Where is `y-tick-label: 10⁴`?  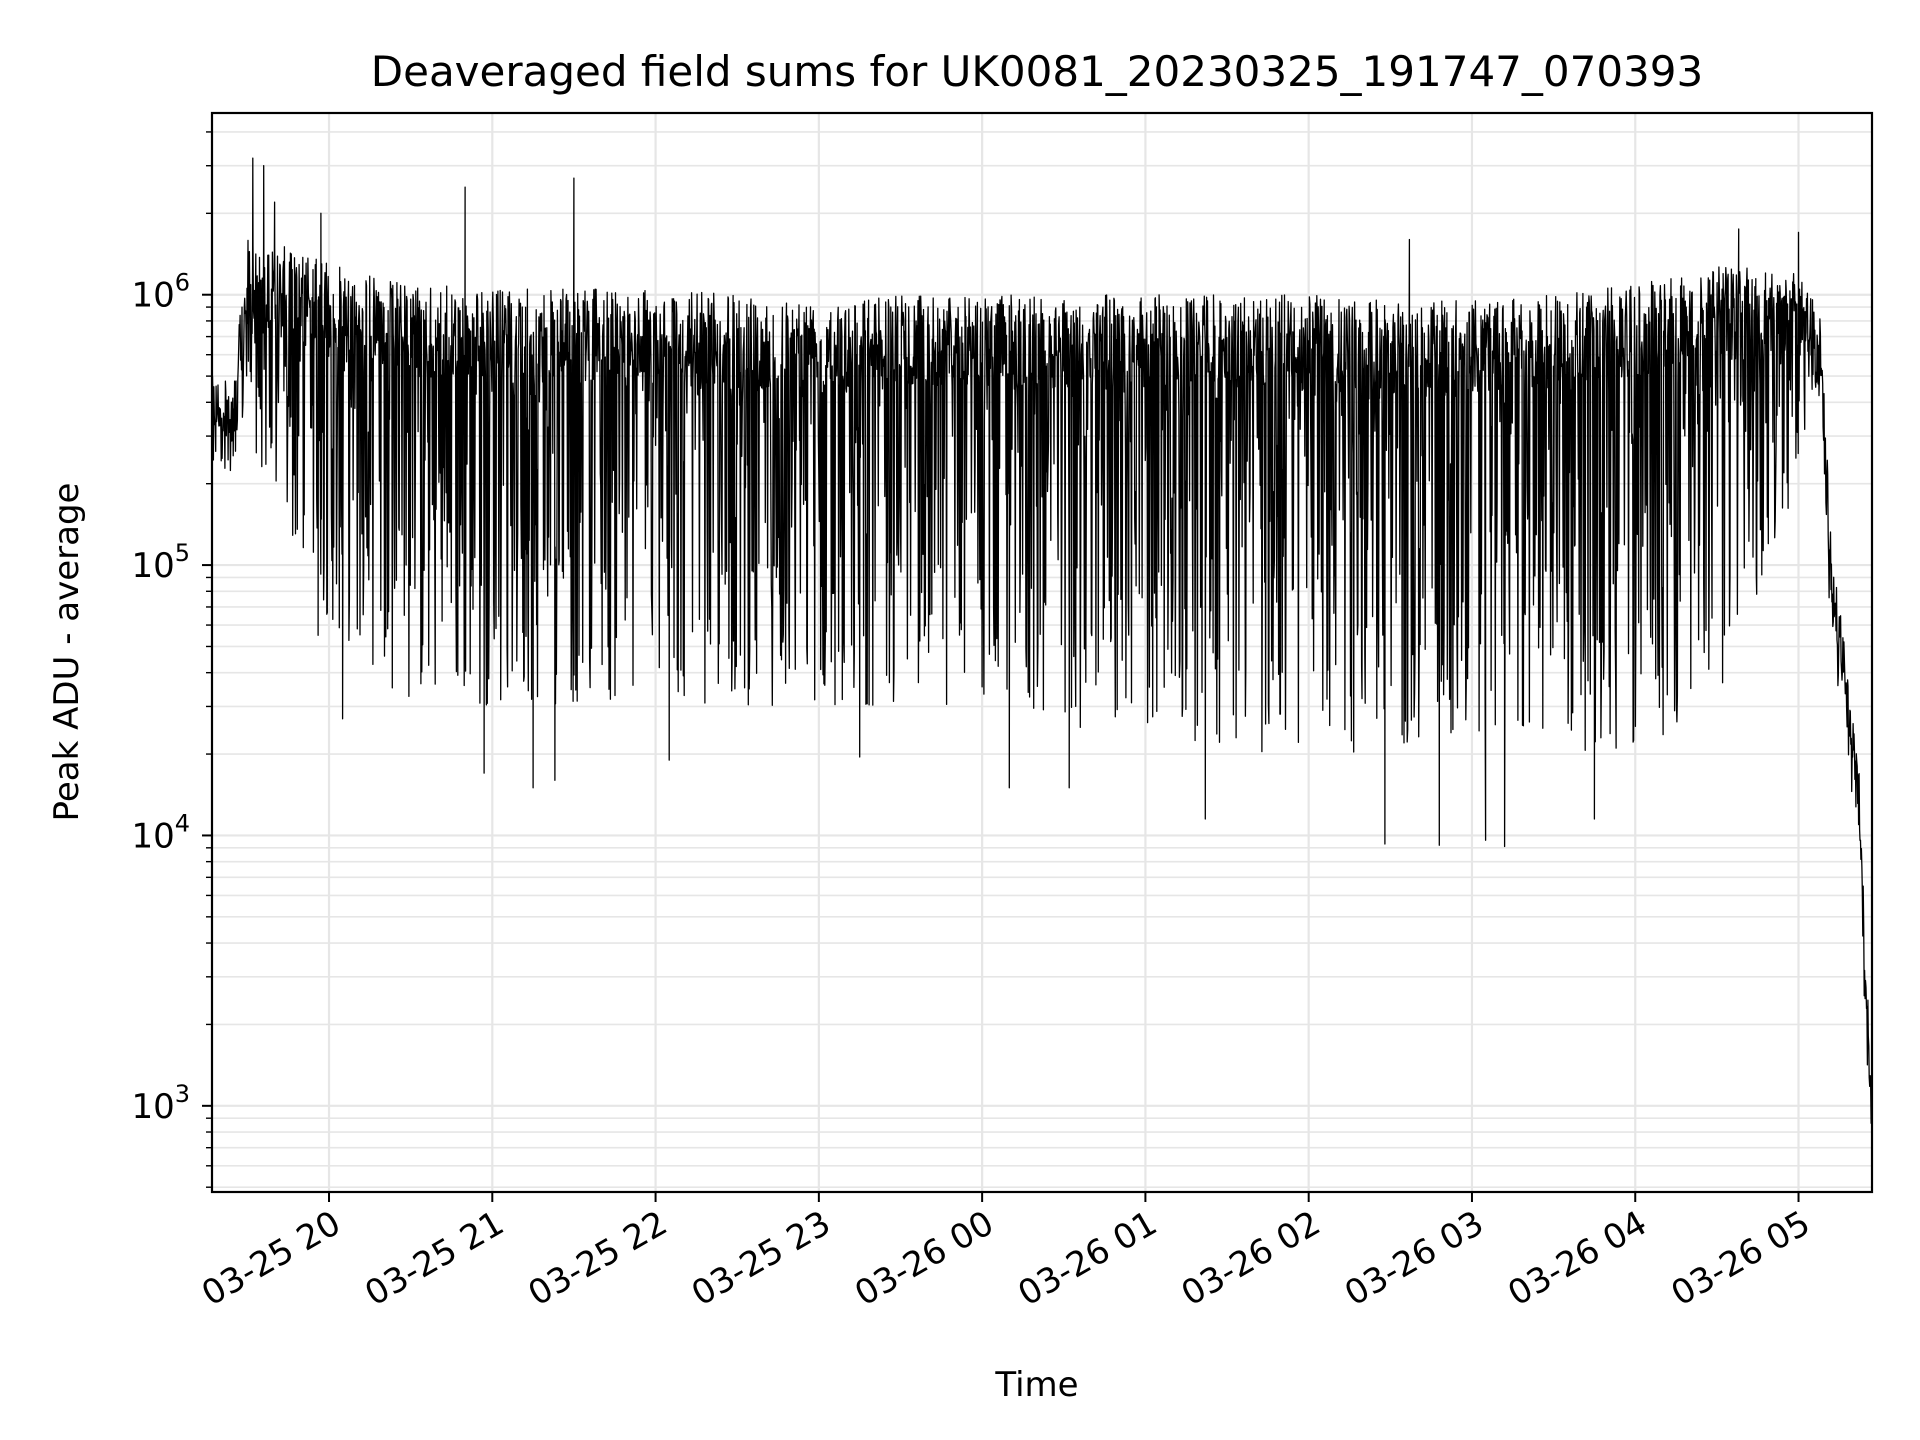 y-tick-label: 10⁴ is located at coordinates (160, 832).